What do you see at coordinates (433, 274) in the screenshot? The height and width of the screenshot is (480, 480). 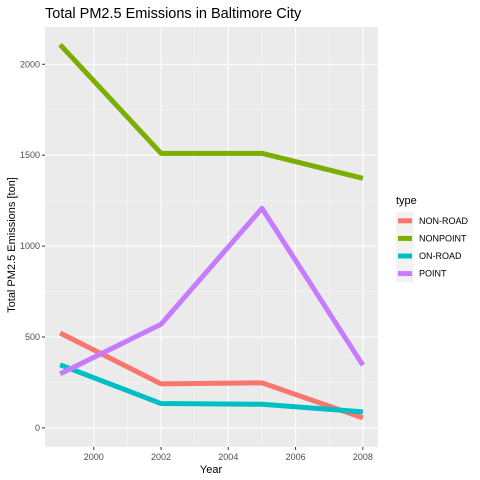 I see `legend-label: POINT` at bounding box center [433, 274].